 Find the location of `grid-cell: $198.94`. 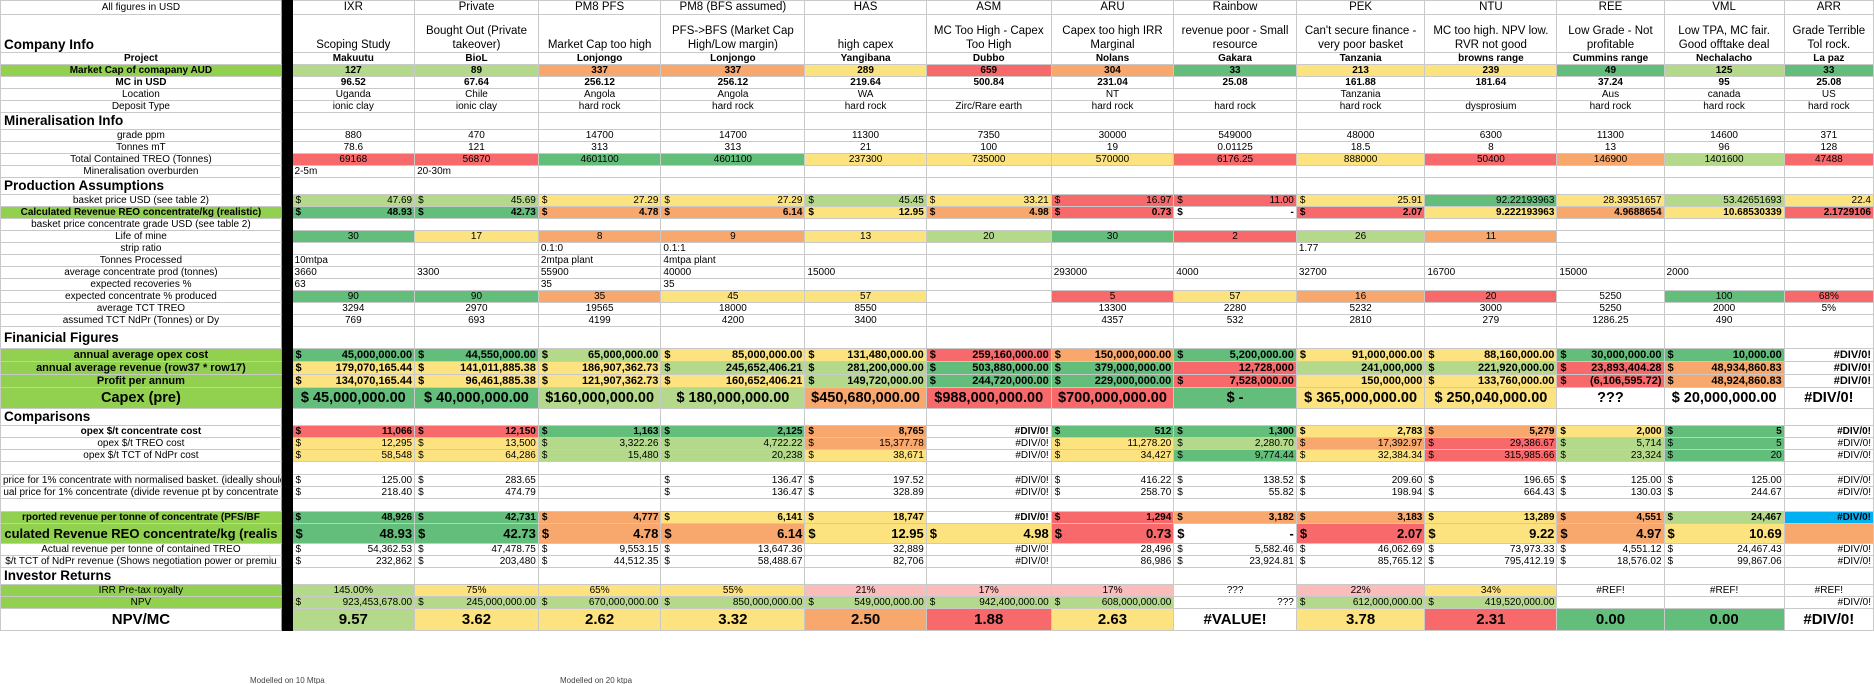

grid-cell: $198.94 is located at coordinates (1360, 492).